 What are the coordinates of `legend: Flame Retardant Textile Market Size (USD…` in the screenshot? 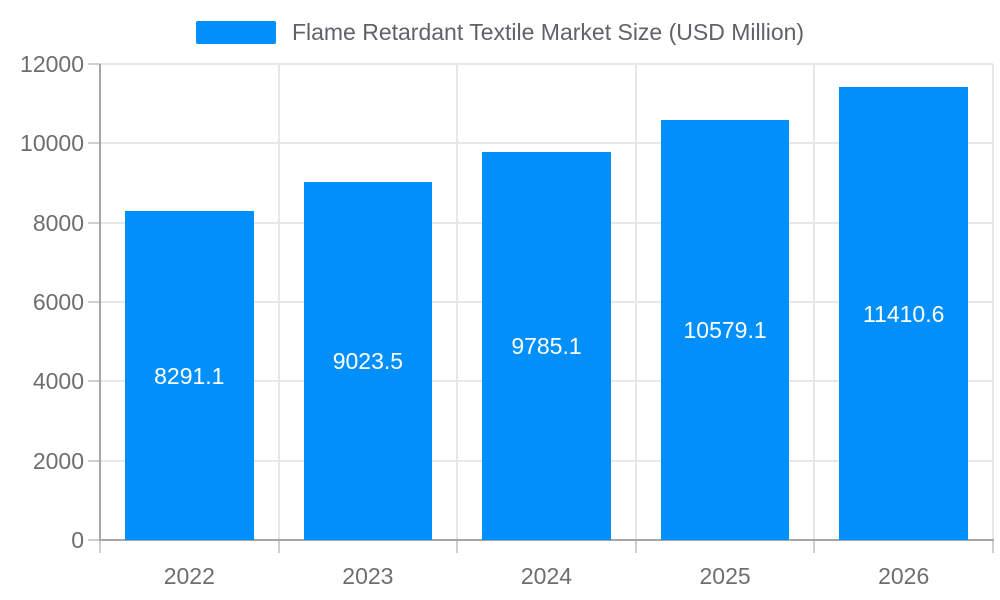 It's located at (500, 32).